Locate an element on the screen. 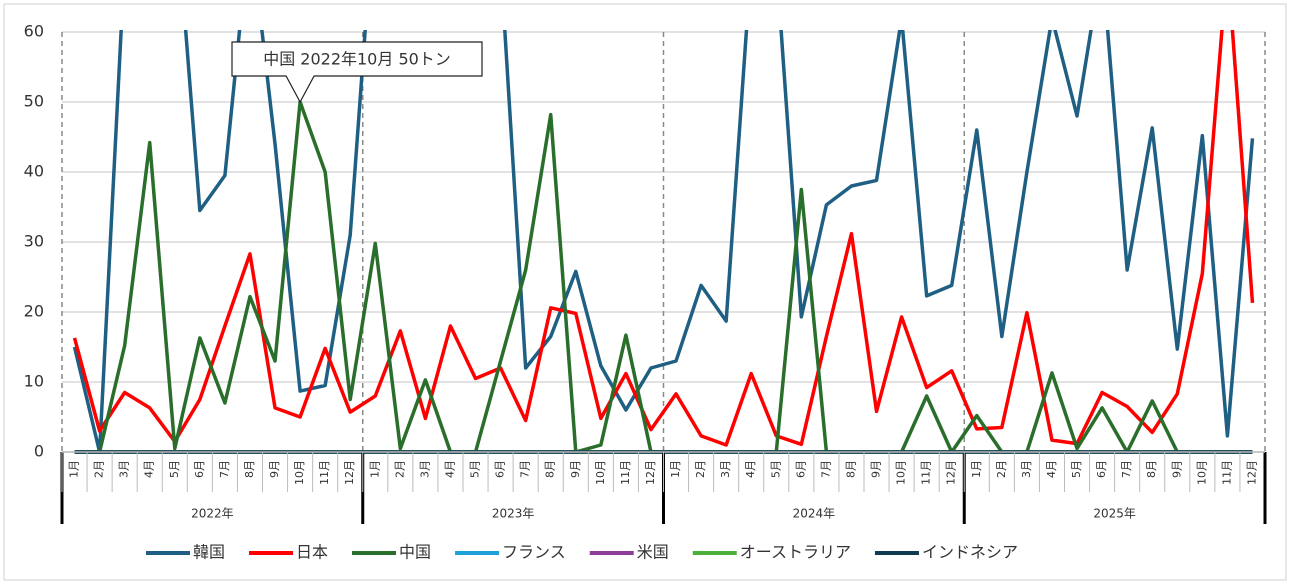 This screenshot has width=1291, height=585. legend-label: 日本 is located at coordinates (312, 552).